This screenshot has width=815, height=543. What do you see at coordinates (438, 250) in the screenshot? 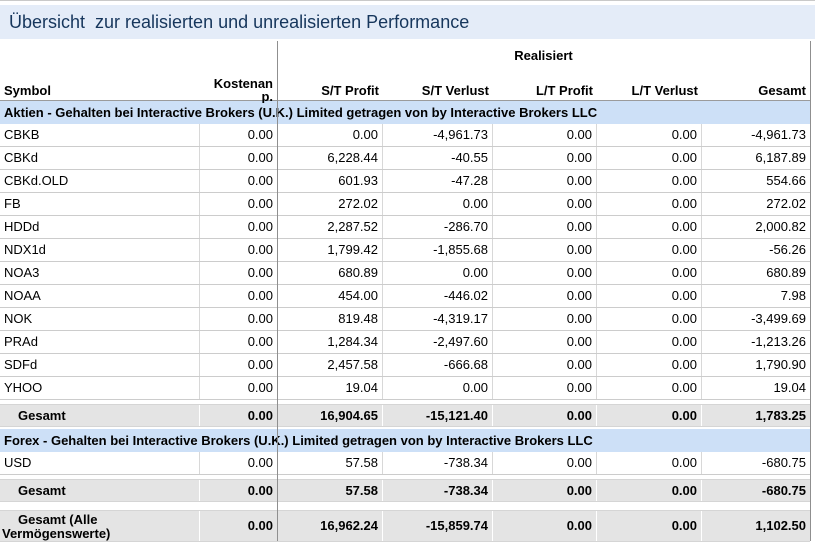
I see `row-value-cell: -1,855.68` at bounding box center [438, 250].